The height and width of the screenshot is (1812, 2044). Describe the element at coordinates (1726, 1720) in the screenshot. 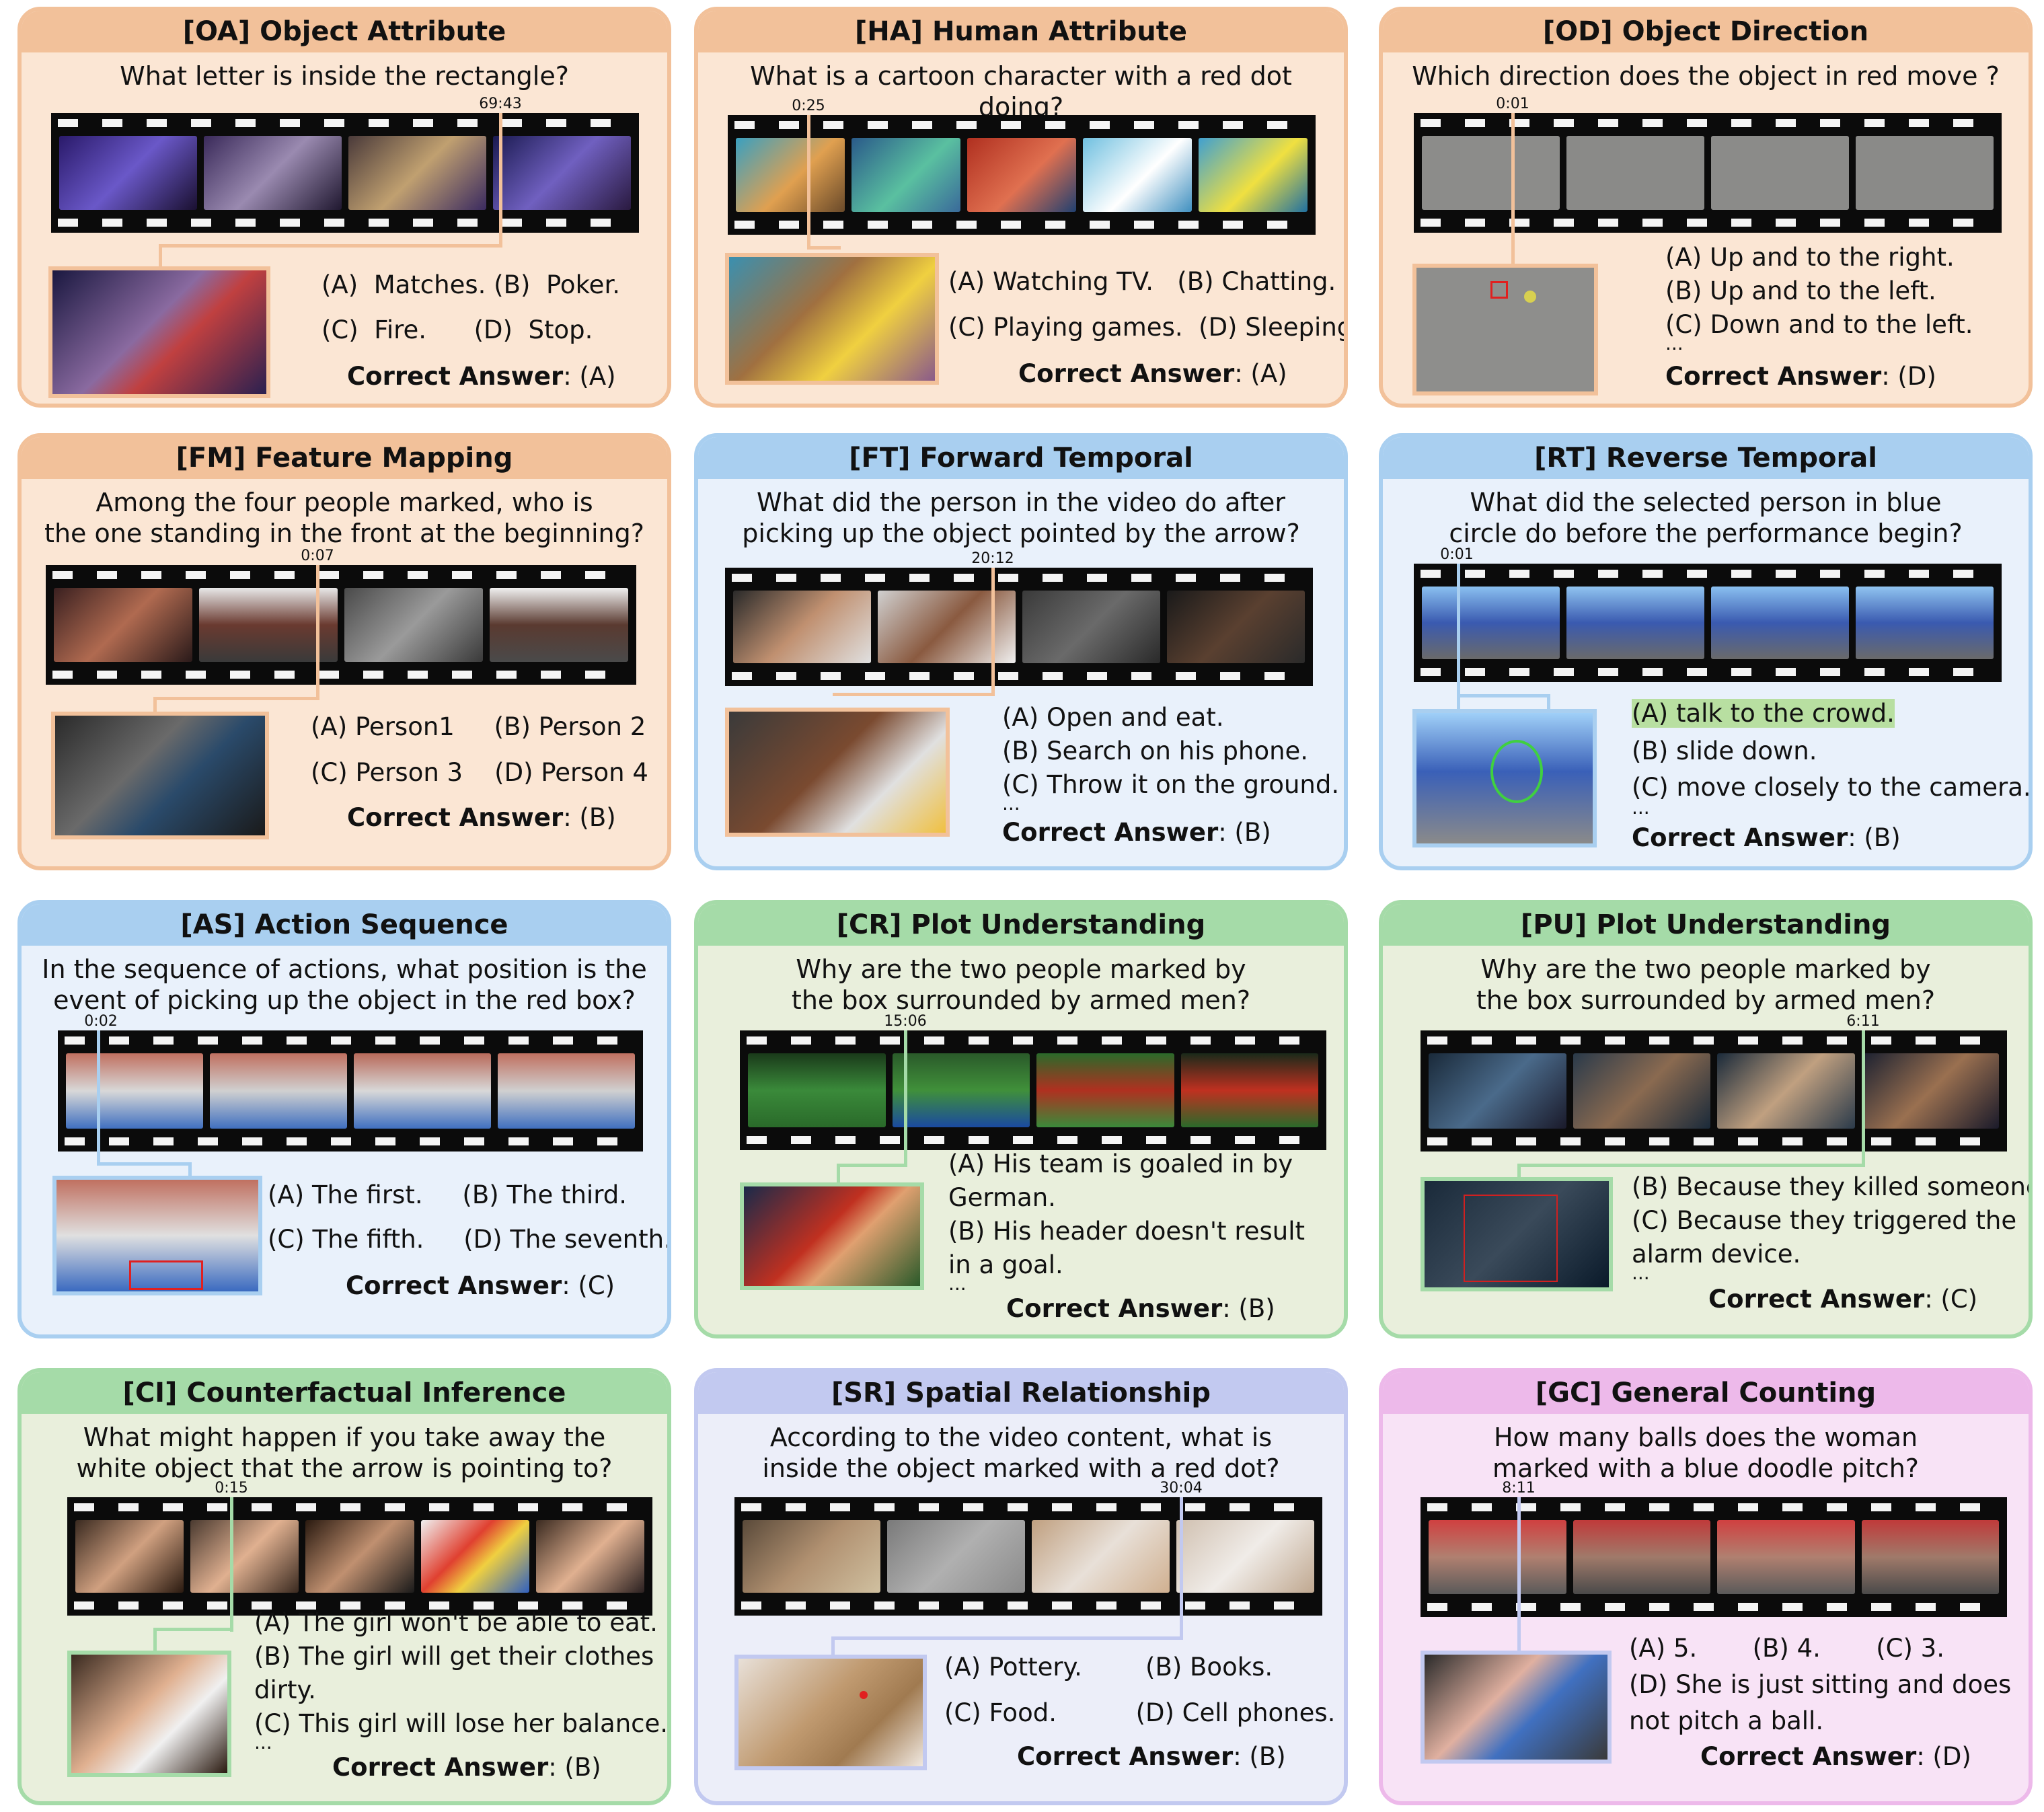

I see `answer-option: not pitch a ball.` at that location.